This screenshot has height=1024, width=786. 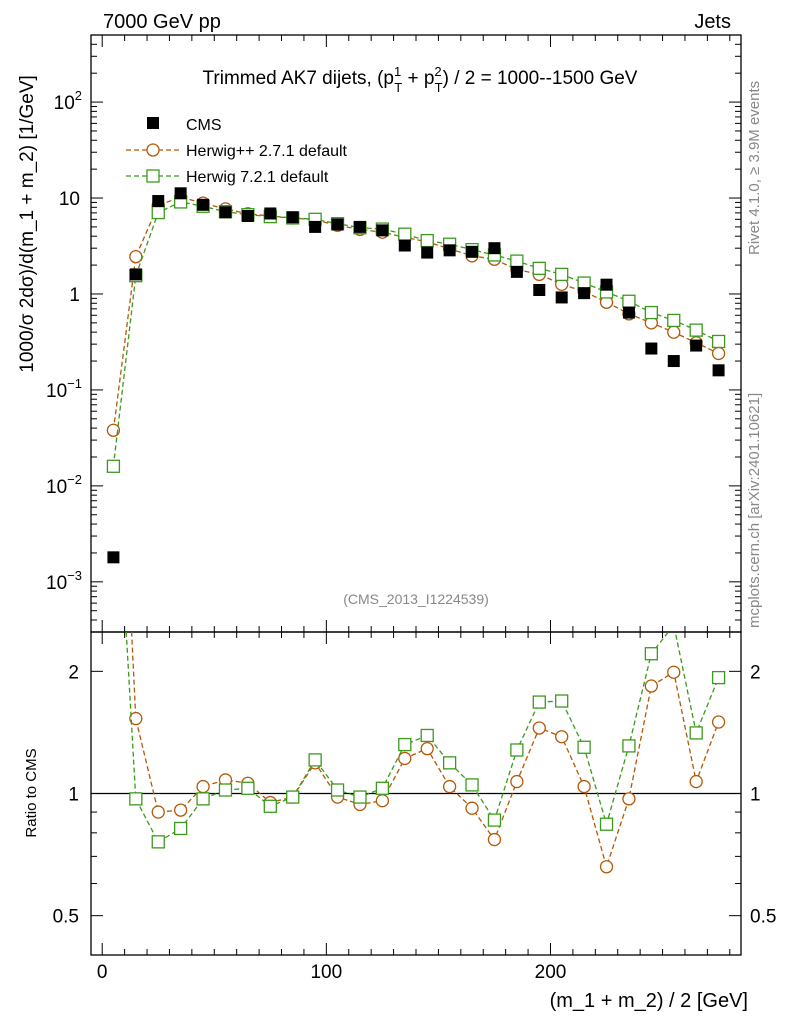 I want to click on ratio-y-axis-label: Ratio to CMS, so click(x=31, y=792).